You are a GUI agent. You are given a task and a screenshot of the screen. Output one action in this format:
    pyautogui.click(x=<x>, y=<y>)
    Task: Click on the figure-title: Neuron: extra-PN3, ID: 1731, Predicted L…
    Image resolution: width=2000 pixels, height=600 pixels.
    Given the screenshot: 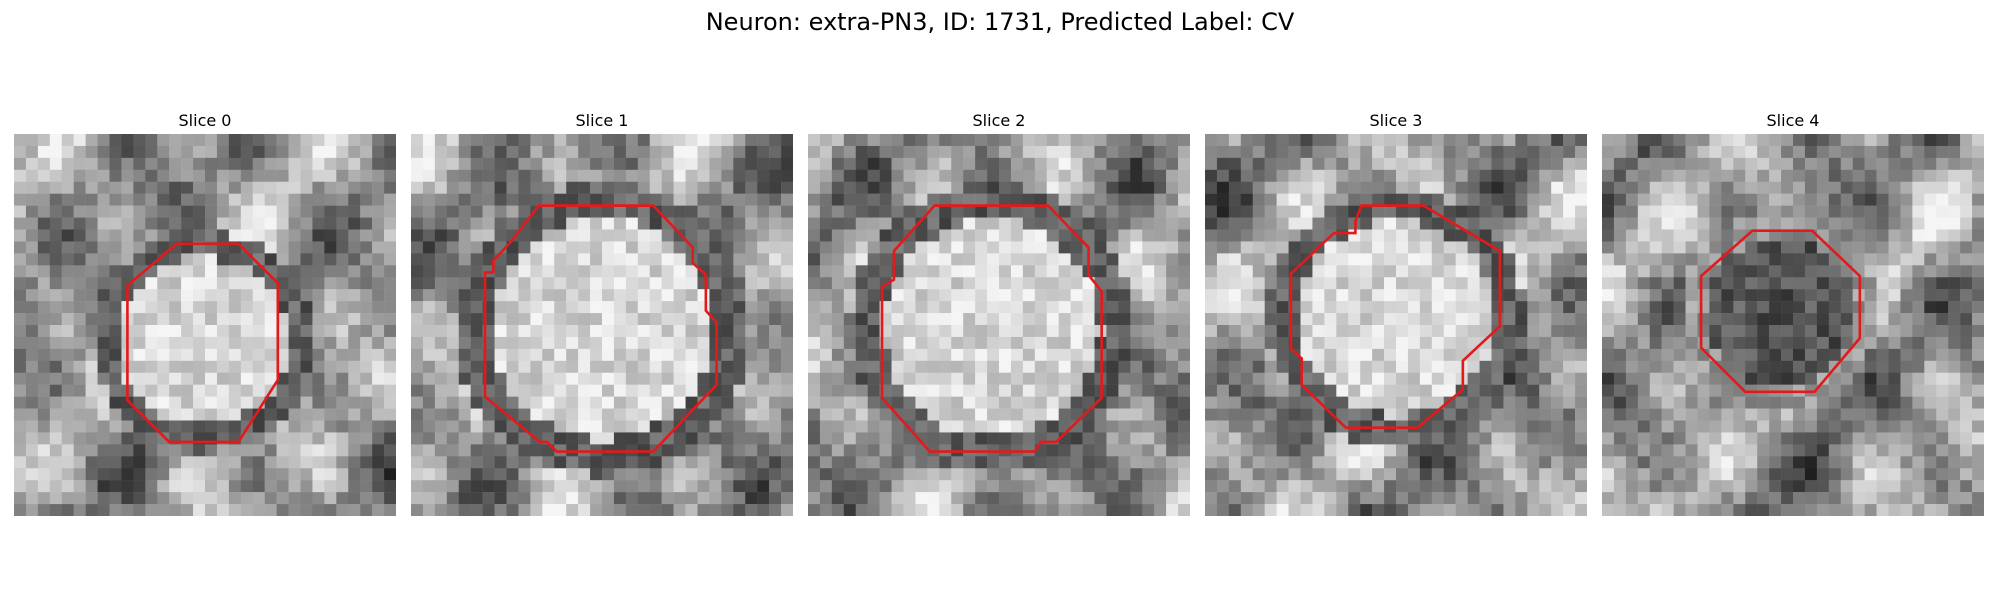 What is the action you would take?
    pyautogui.click(x=1000, y=22)
    